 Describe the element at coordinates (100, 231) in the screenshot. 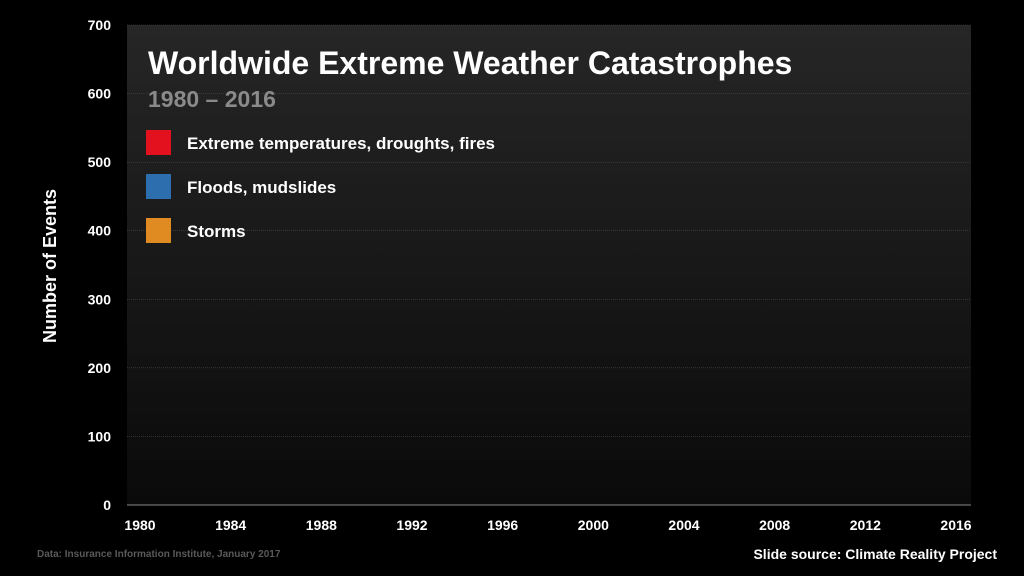

I see `y-tick-label: 400` at that location.